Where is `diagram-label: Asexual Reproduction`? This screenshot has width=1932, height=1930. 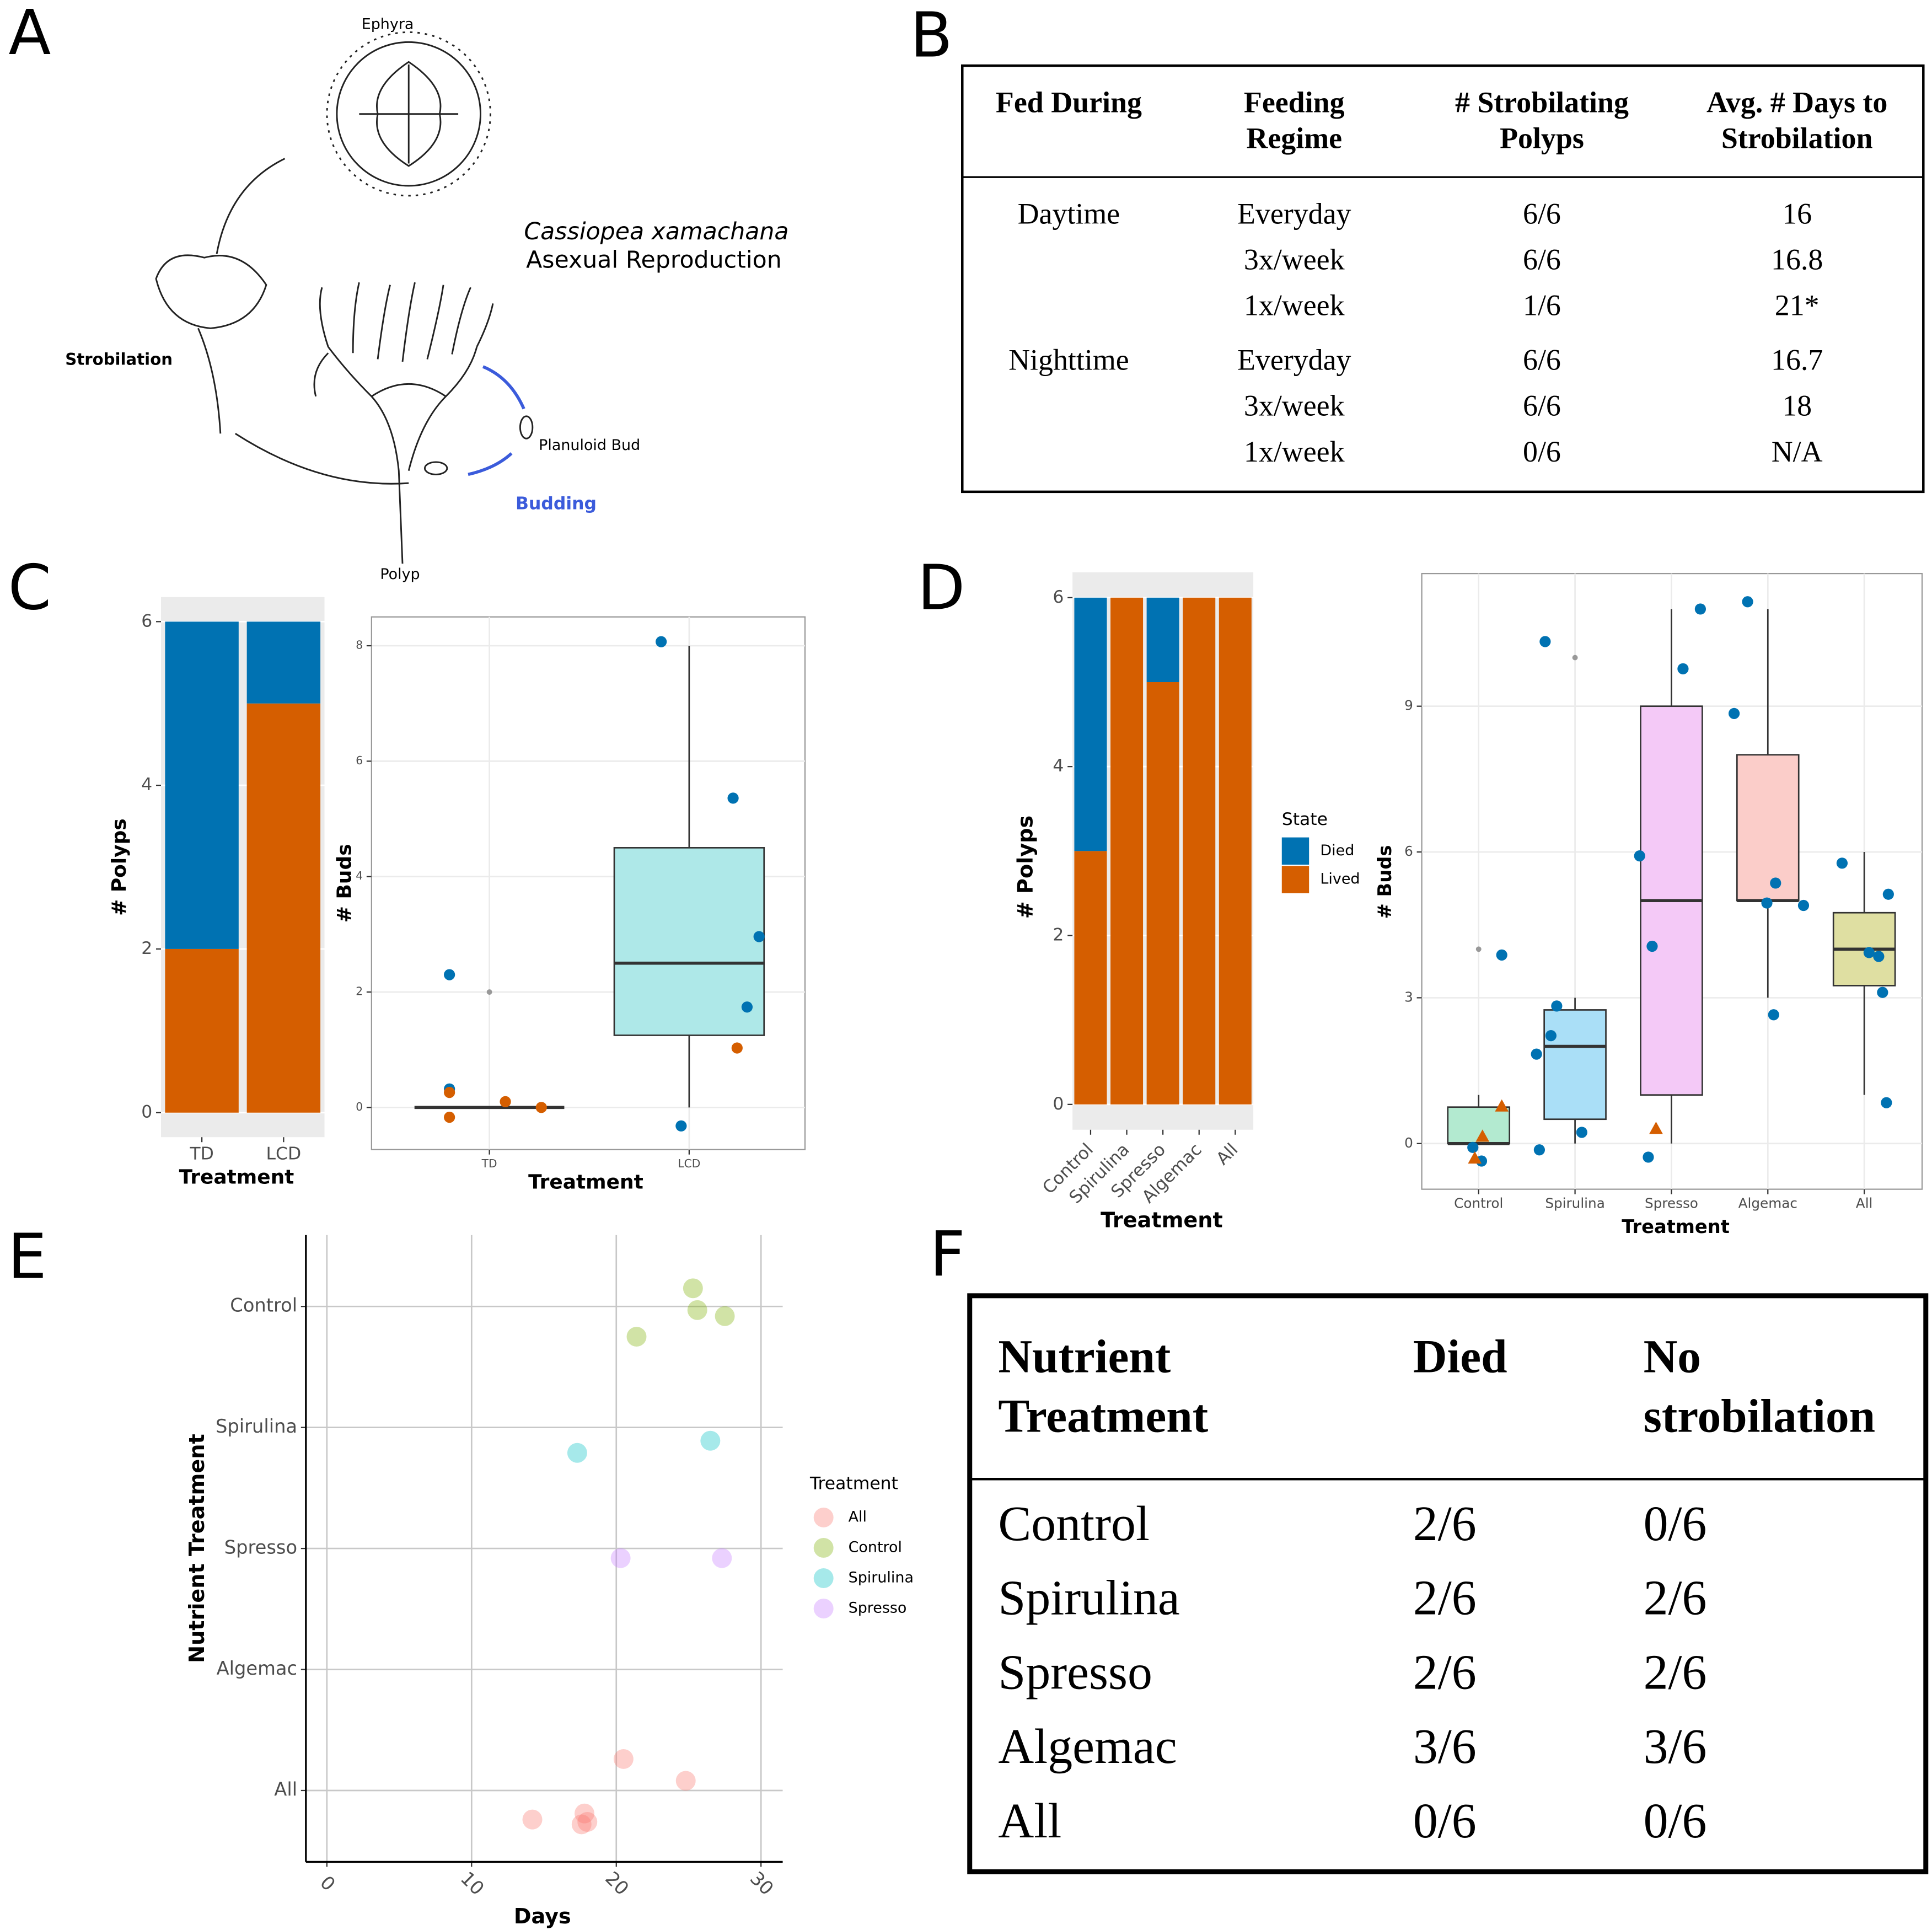
diagram-label: Asexual Reproduction is located at coordinates (654, 260).